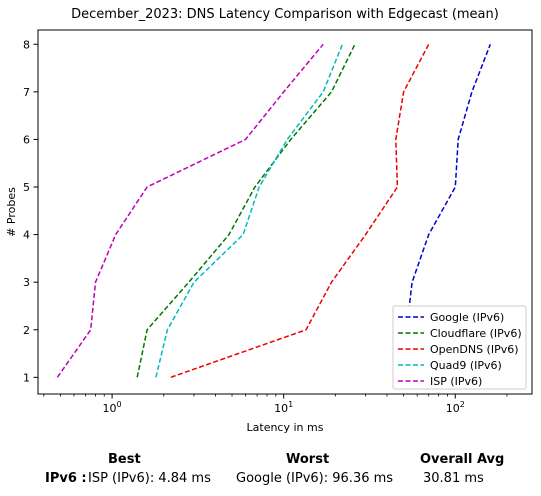 This screenshot has height=496, width=541. I want to click on x-axis-label: Latency in ms, so click(285, 427).